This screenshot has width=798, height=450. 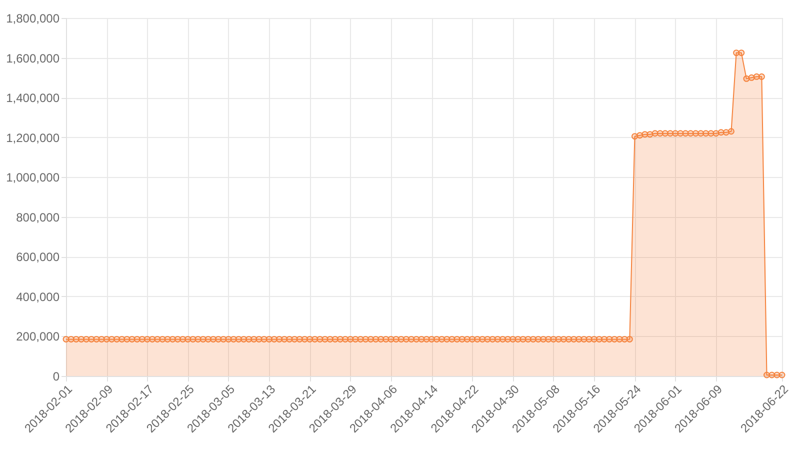 What do you see at coordinates (38, 337) in the screenshot?
I see `y-tick-label: 200,000` at bounding box center [38, 337].